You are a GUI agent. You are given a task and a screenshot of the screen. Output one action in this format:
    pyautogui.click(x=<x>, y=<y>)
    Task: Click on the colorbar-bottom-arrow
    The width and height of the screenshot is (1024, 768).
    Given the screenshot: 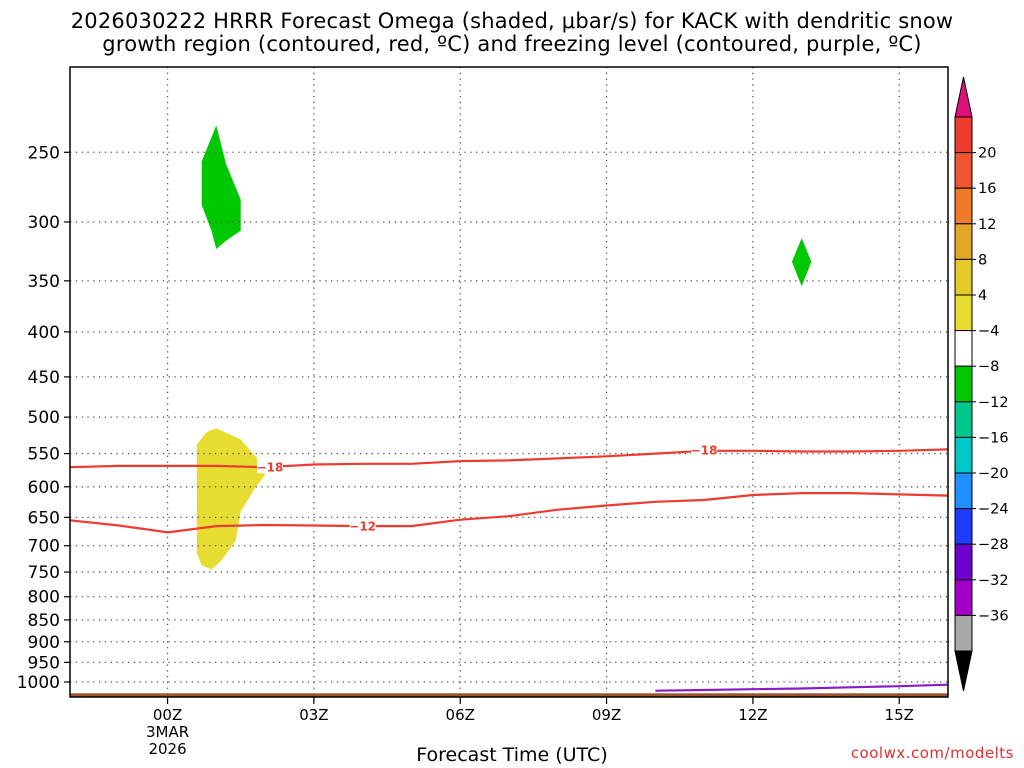 What is the action you would take?
    pyautogui.click(x=963, y=671)
    